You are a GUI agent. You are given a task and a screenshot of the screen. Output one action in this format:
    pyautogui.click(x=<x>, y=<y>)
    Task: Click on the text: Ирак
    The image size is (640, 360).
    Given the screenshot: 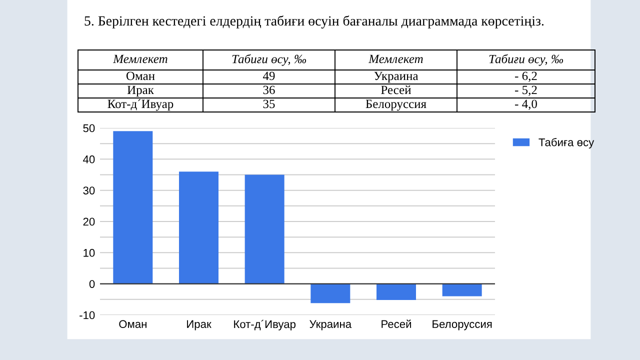 What is the action you would take?
    pyautogui.click(x=140, y=91)
    